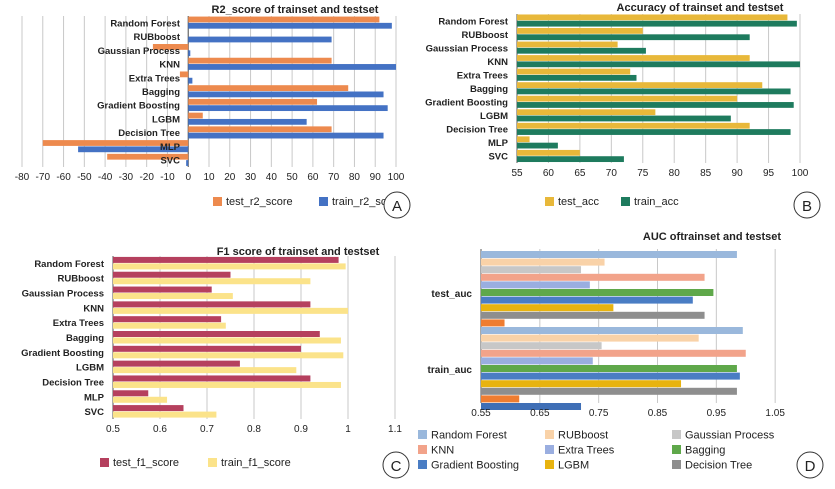 This screenshot has height=489, width=835. What do you see at coordinates (260, 60) in the screenshot?
I see `bar-test-r2-score-knn` at bounding box center [260, 60].